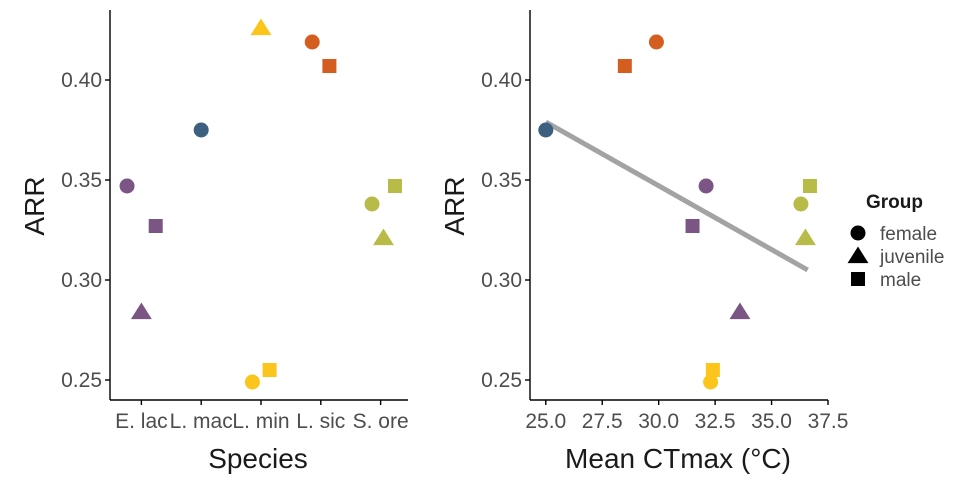  I want to click on ctmax-x-tick-label: 27.5, so click(602, 421).